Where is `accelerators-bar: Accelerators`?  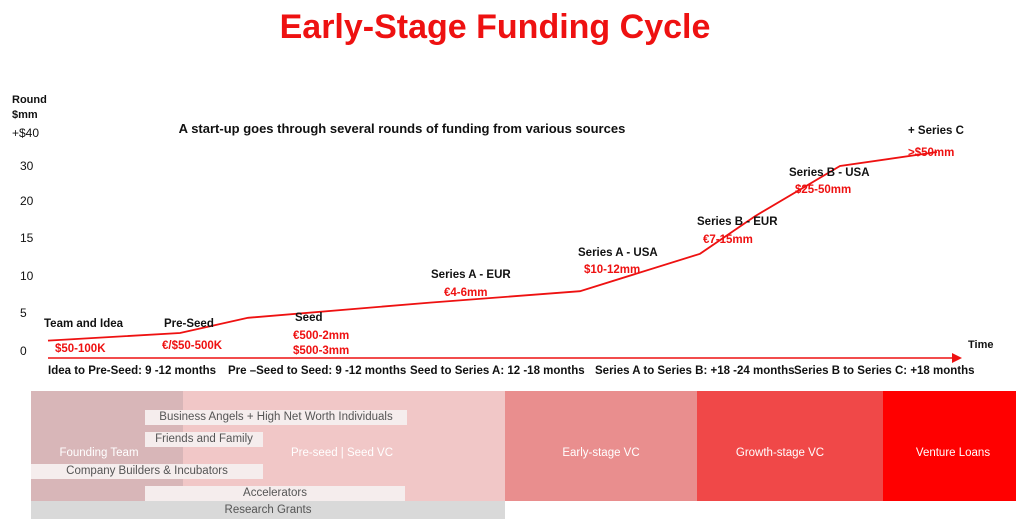 accelerators-bar: Accelerators is located at coordinates (275, 493).